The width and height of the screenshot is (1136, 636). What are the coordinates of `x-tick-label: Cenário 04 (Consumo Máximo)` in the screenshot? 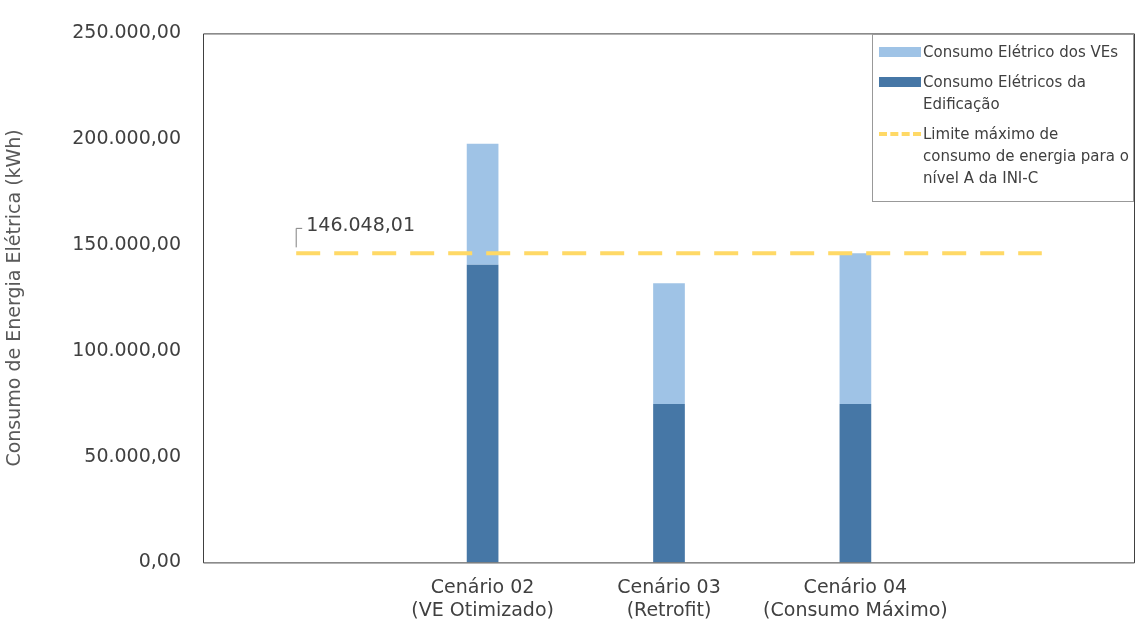 It's located at (855, 597).